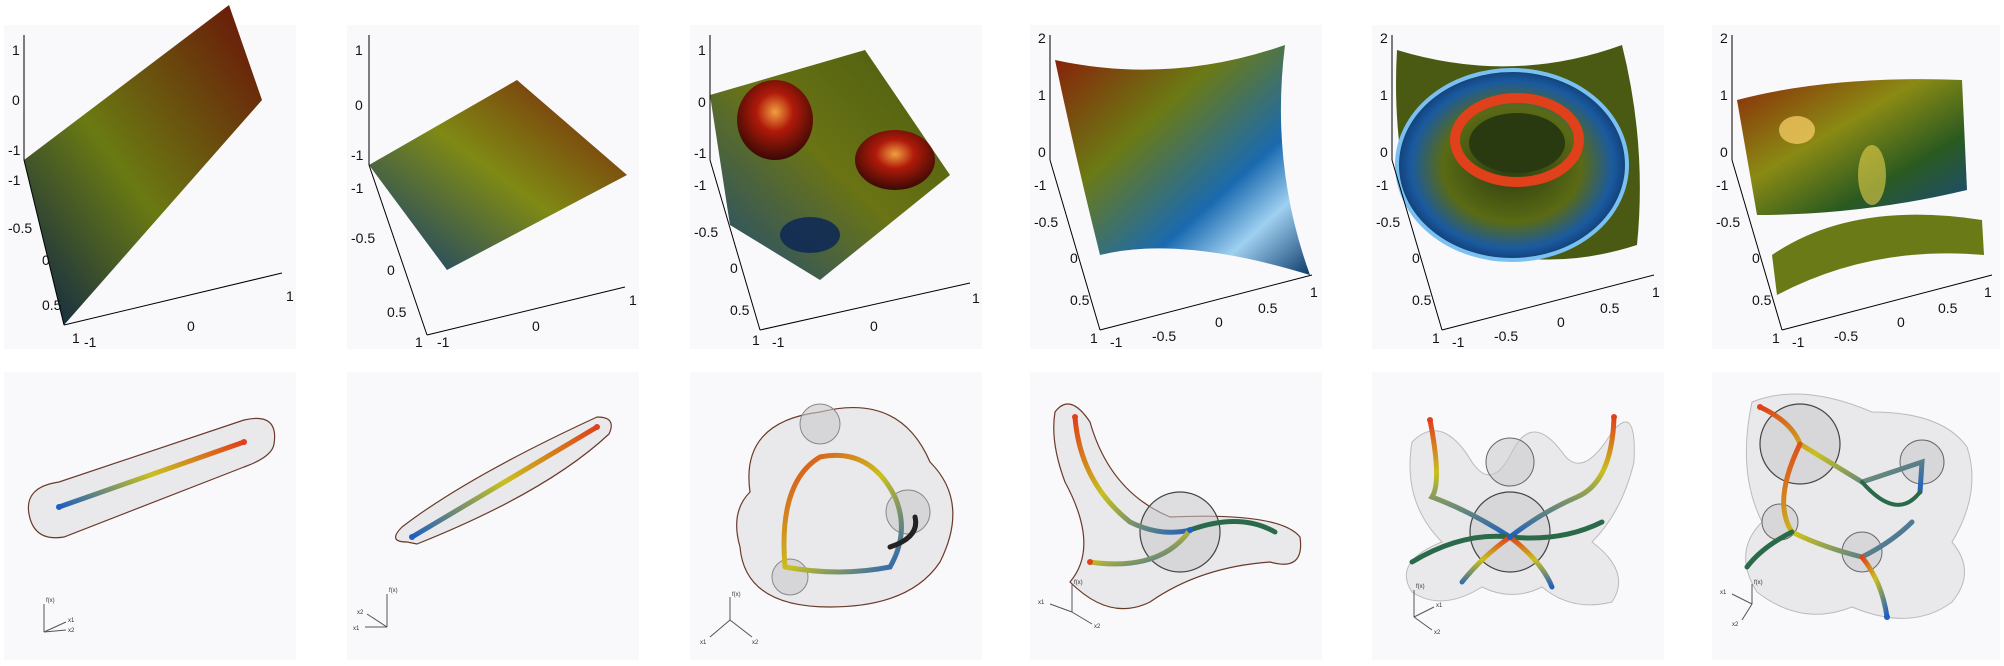 This screenshot has height=666, width=2004. I want to click on surface-plot-3: 1 0 -1 -1 -0.5 0 0.5 1 -1 0 1, so click(836, 187).